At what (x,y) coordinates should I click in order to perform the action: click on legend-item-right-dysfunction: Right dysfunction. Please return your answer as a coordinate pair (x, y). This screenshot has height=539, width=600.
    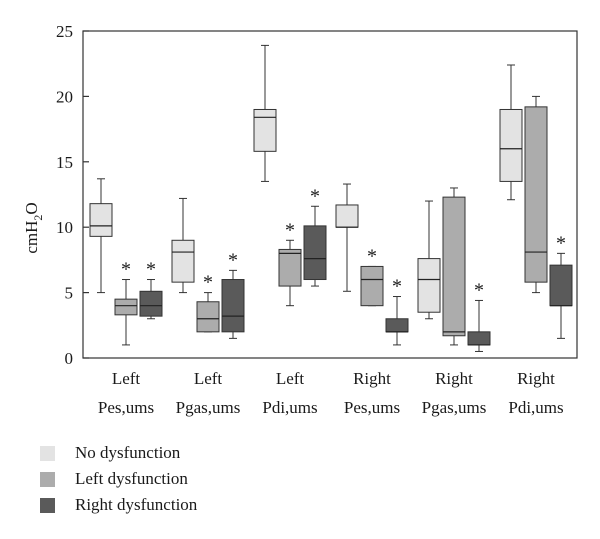
    Looking at the image, I should click on (118, 505).